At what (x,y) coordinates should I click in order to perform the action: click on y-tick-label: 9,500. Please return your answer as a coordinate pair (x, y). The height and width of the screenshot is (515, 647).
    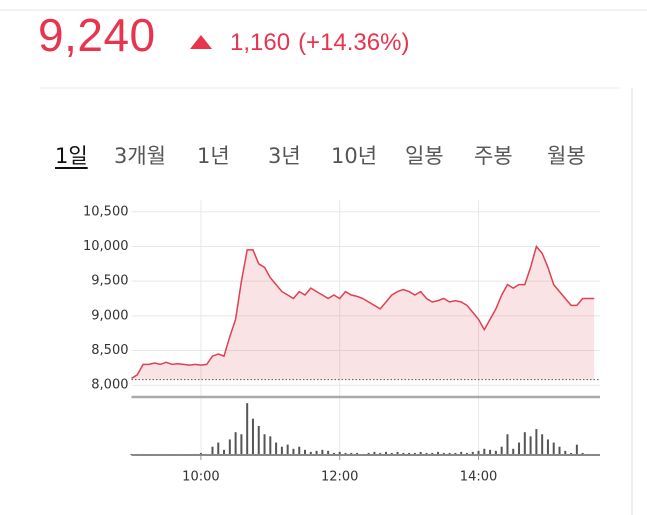
    Looking at the image, I should click on (109, 281).